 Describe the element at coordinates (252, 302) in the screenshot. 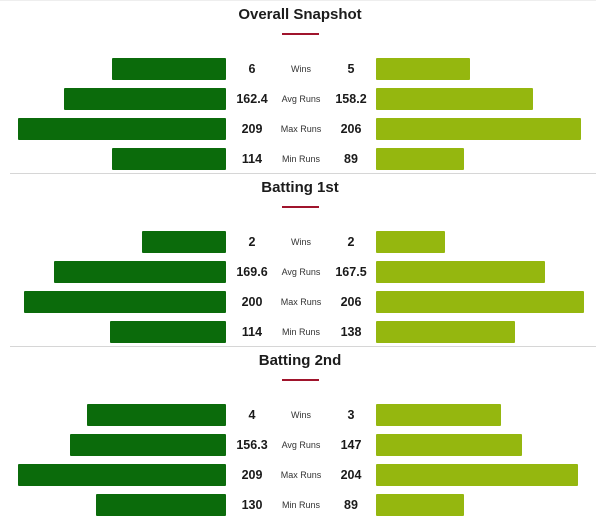

I see `value-left-max-runs: 200` at that location.